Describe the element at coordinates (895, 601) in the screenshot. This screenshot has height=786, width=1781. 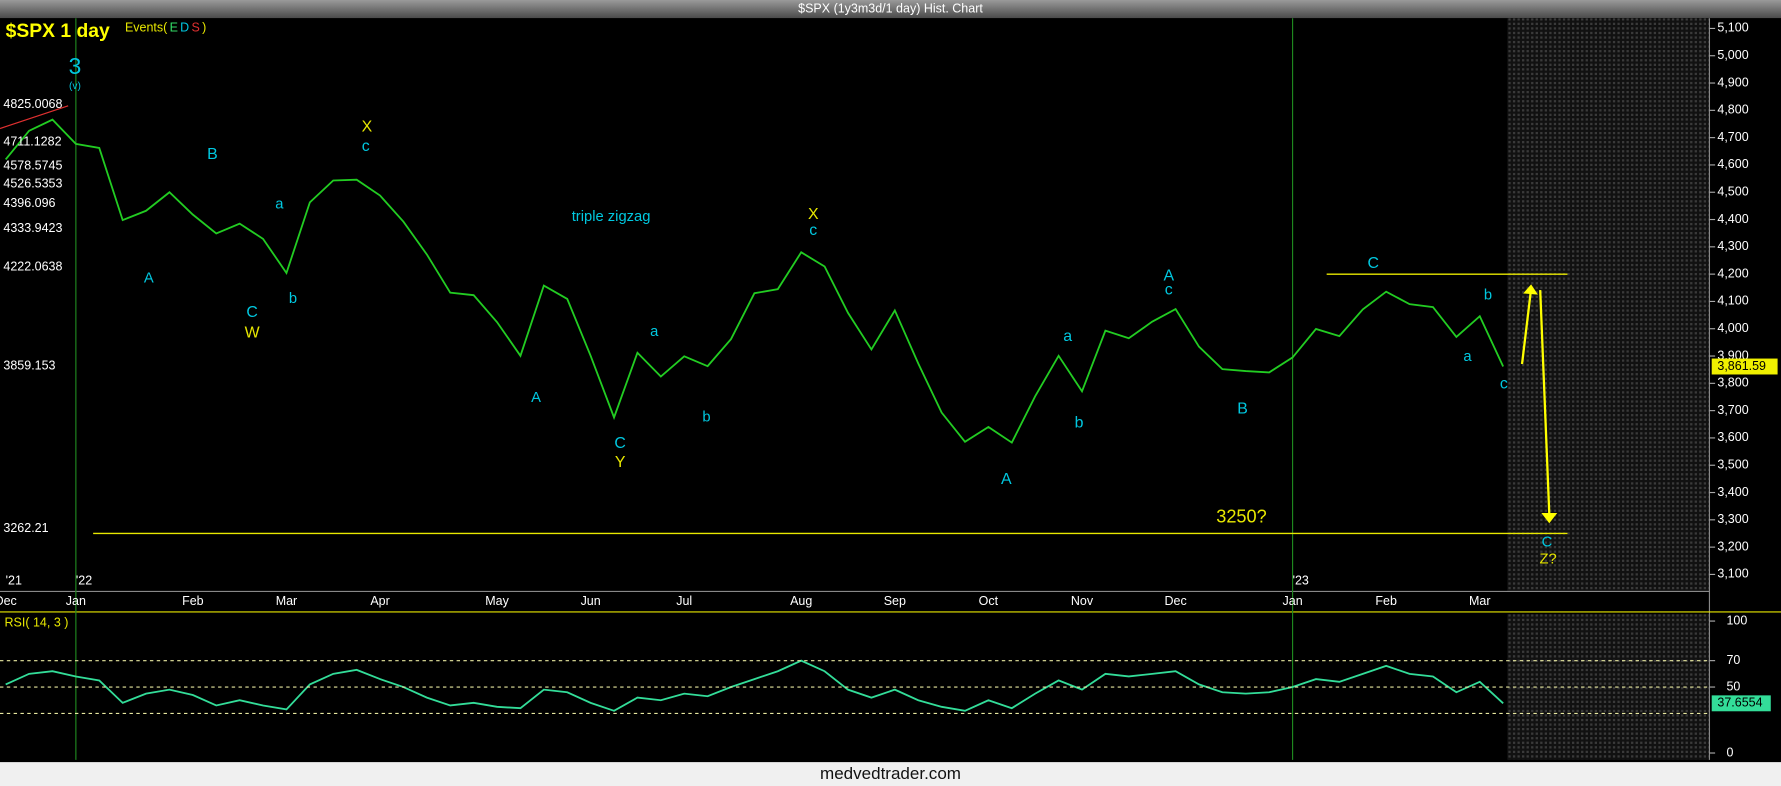
I see `x-tick-label: Sep` at that location.